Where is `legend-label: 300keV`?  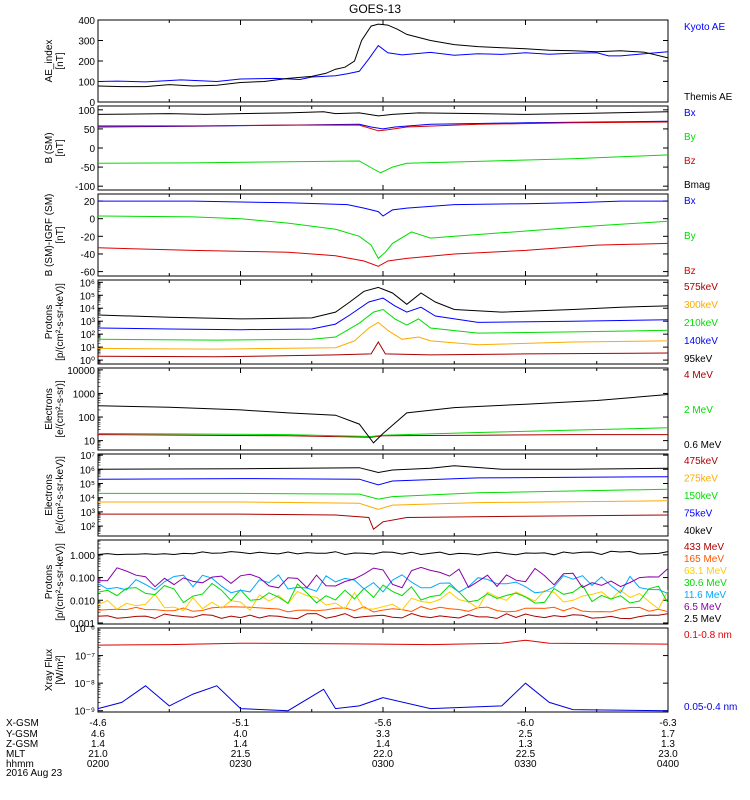 legend-label: 300keV is located at coordinates (701, 305).